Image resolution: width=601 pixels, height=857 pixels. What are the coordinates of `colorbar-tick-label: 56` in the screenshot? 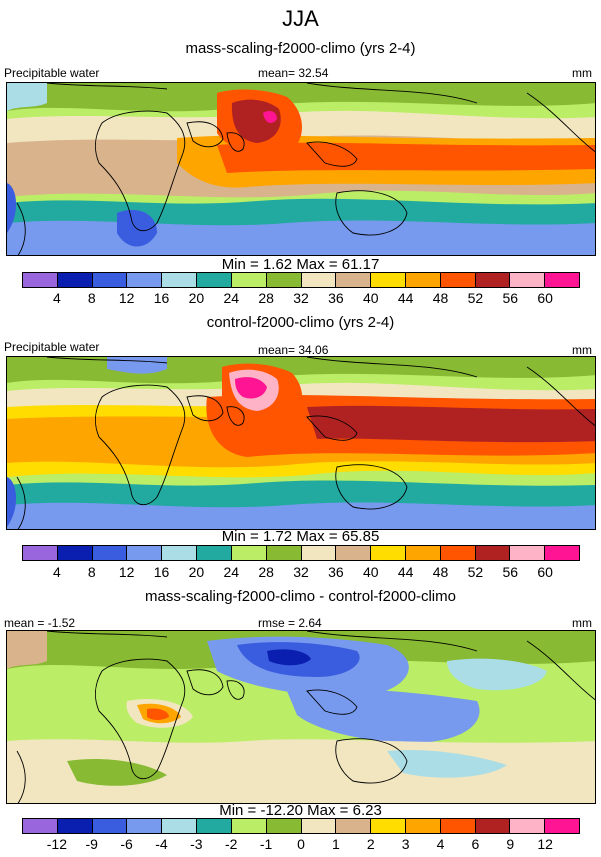 It's located at (510, 298).